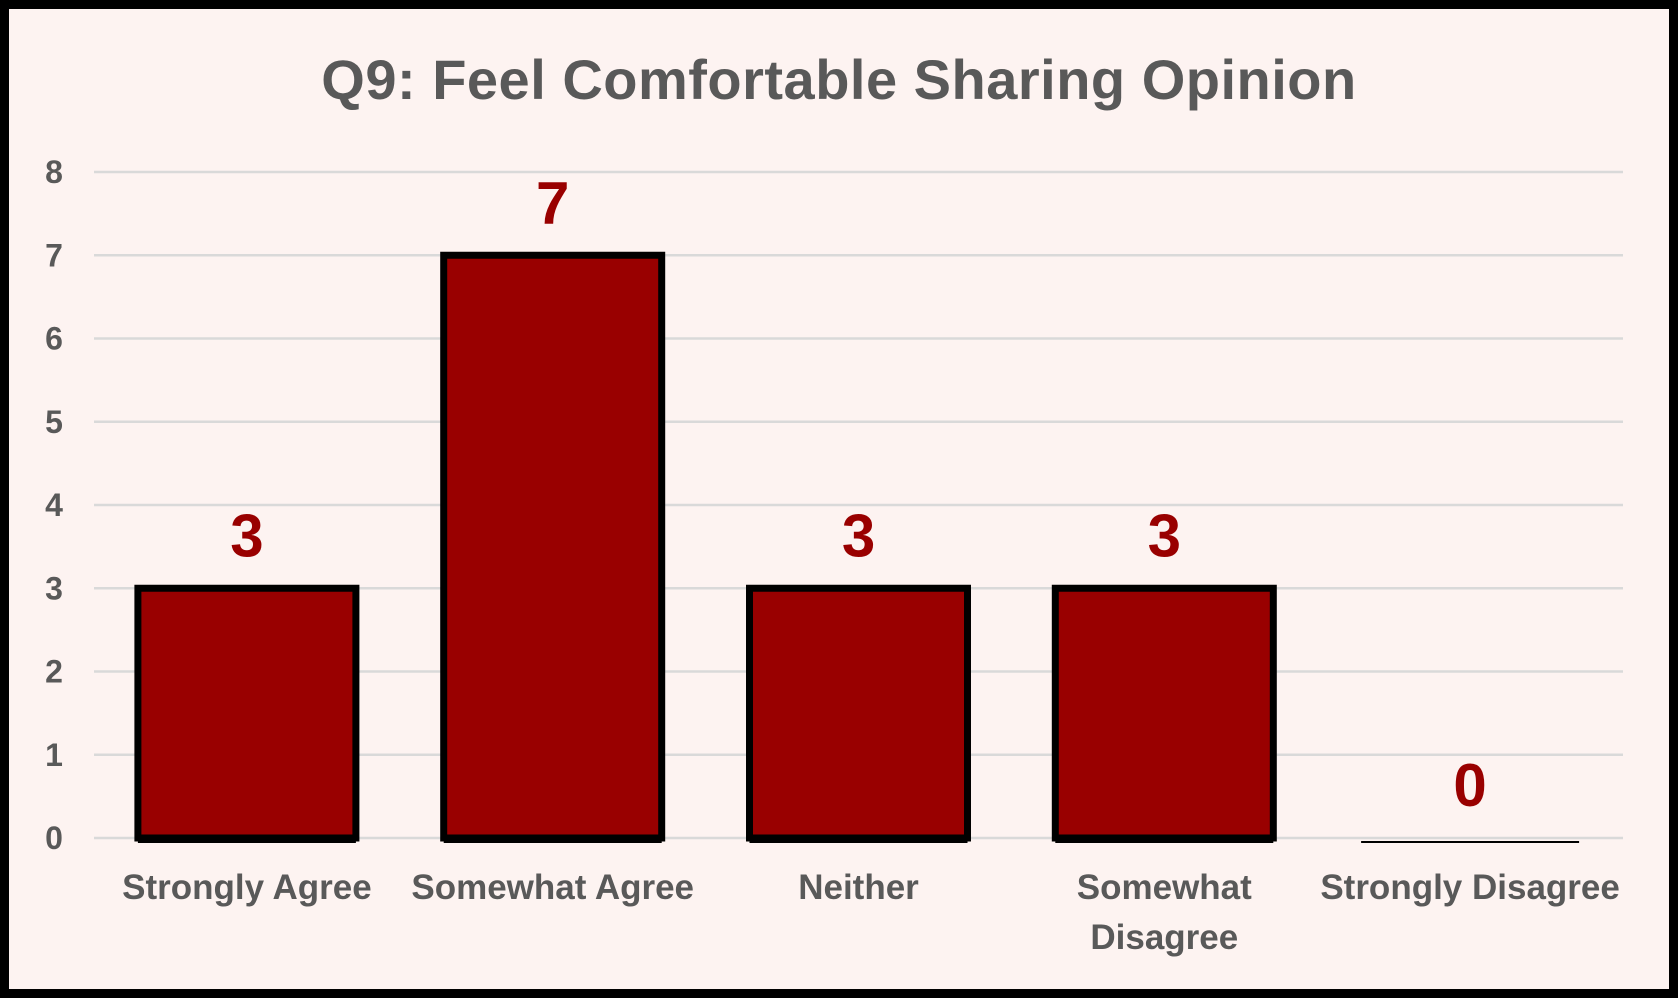 Image resolution: width=1678 pixels, height=998 pixels. I want to click on y-tick-label: 8, so click(54, 172).